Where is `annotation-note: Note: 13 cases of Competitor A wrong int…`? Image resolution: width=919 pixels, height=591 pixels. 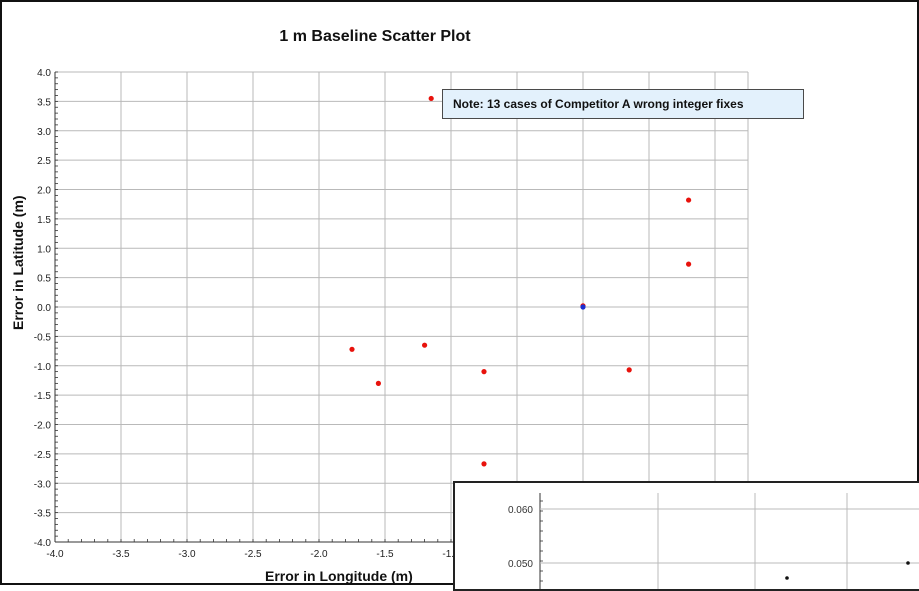
annotation-note: Note: 13 cases of Competitor A wrong int… is located at coordinates (623, 104).